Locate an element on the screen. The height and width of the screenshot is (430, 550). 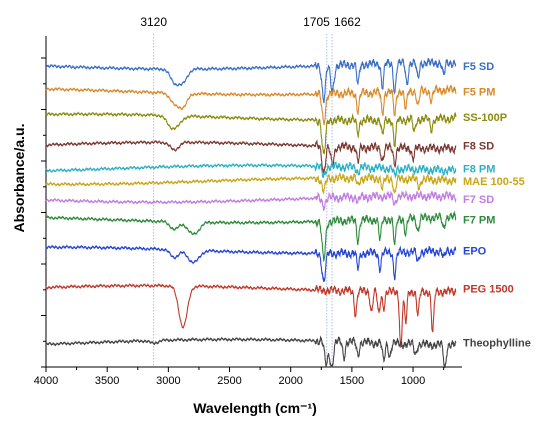
series-label: Theophylline is located at coordinates (497, 343).